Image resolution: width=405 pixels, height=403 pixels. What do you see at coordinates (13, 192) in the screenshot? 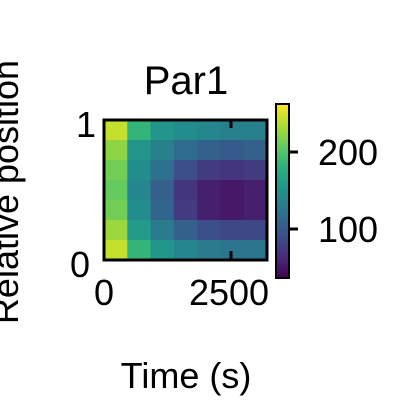
I see `y-axis-label: Relative position` at bounding box center [13, 192].